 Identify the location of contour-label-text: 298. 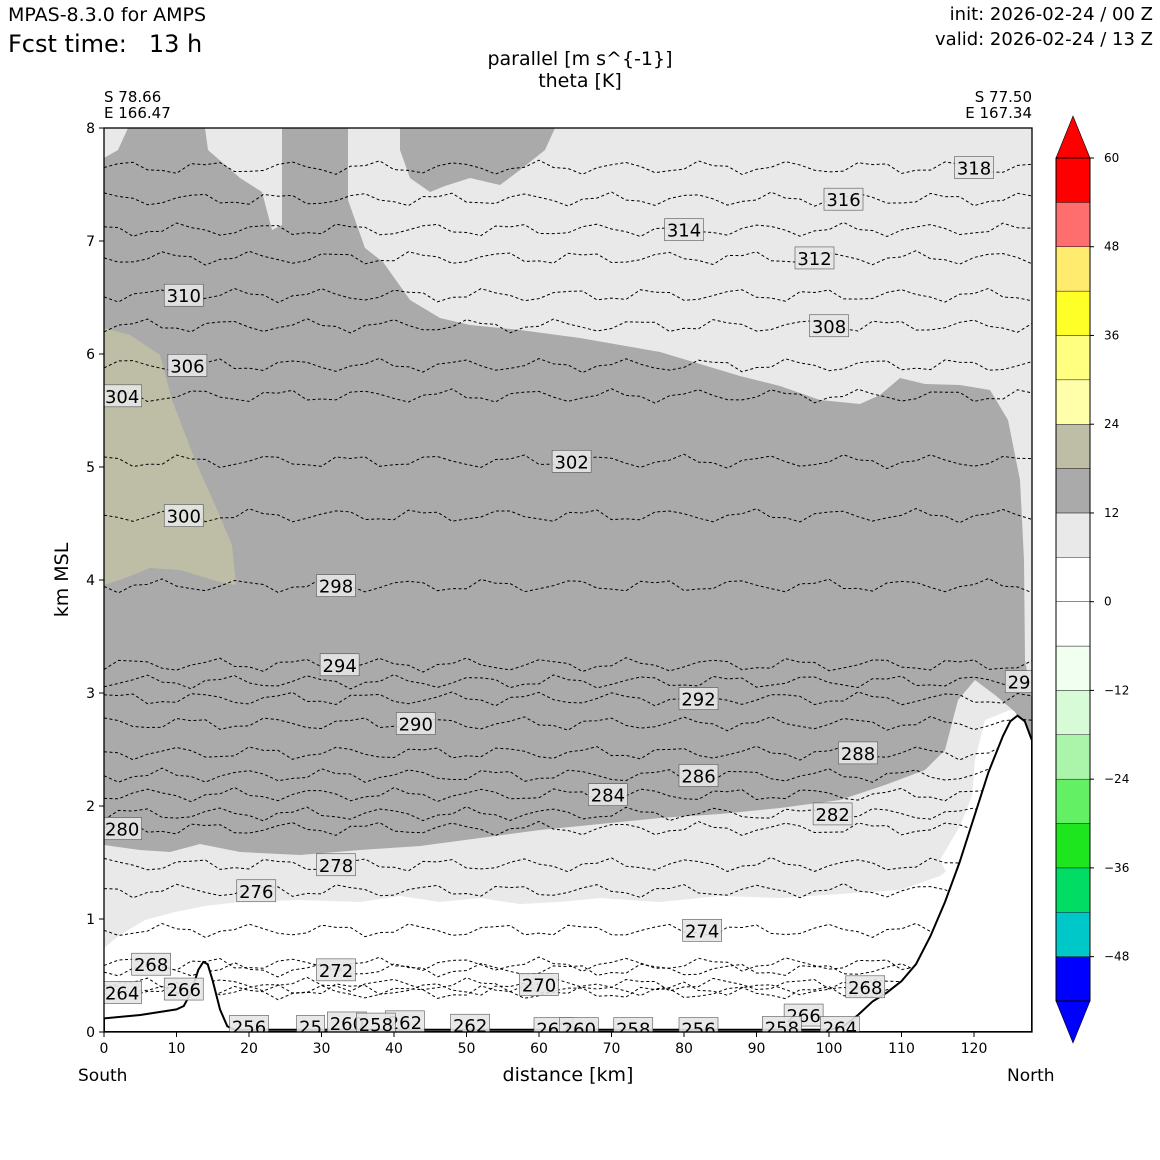
(336, 587).